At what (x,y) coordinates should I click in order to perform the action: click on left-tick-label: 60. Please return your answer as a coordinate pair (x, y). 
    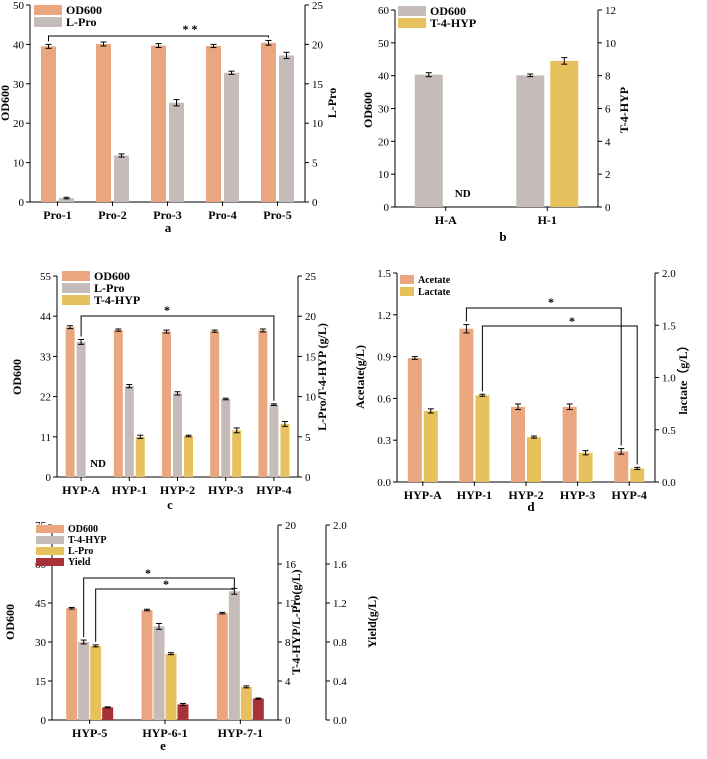
    Looking at the image, I should click on (384, 11).